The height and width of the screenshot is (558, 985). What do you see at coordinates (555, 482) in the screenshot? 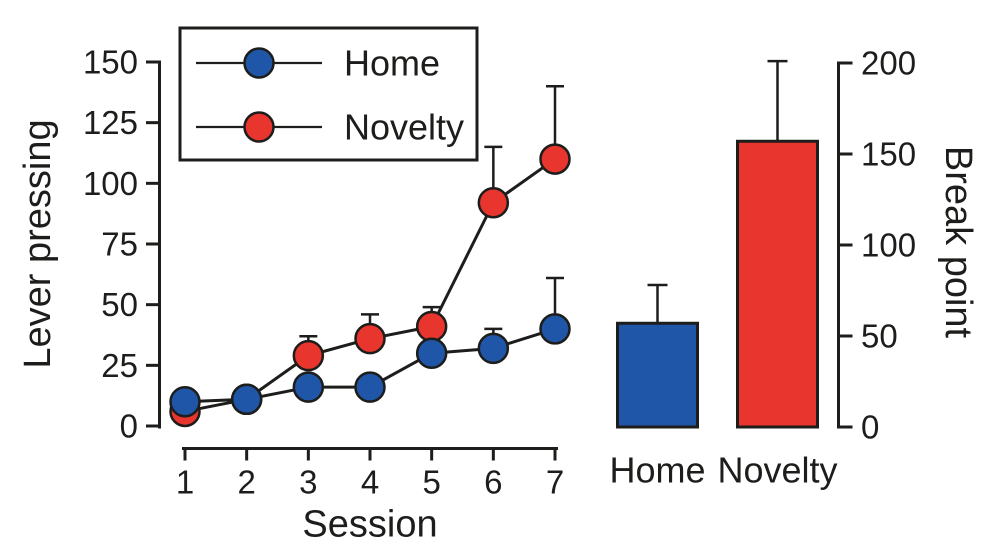
I see `x-tick-label: 7` at bounding box center [555, 482].